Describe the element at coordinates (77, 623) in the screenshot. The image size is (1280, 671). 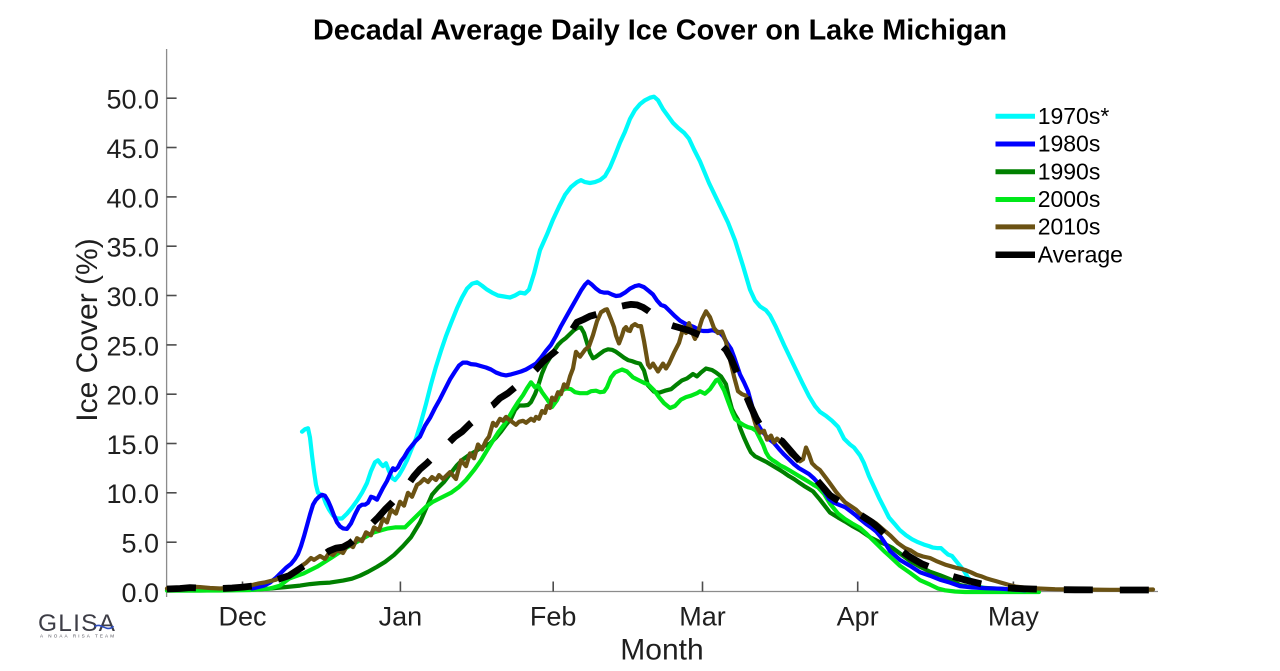
I see `svg-text: GLISA` at that location.